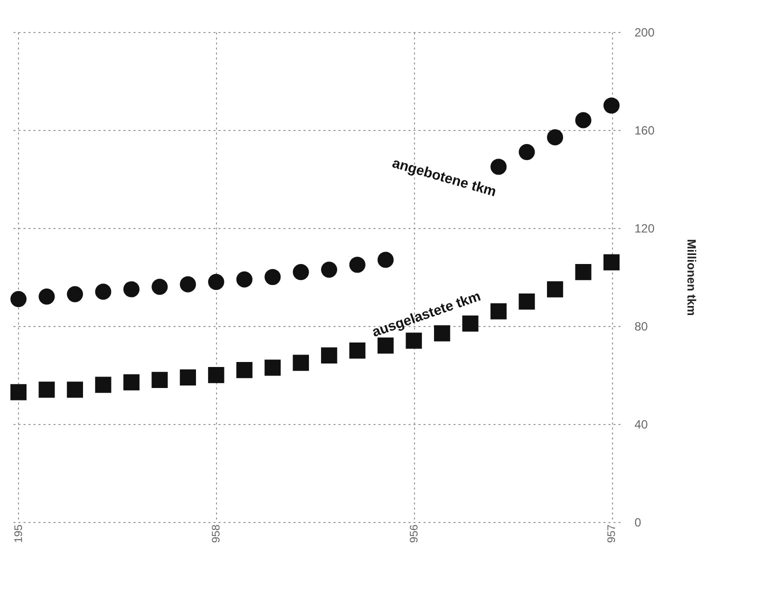 Image resolution: width=779 pixels, height=591 pixels. I want to click on y-tick-label: 0, so click(638, 523).